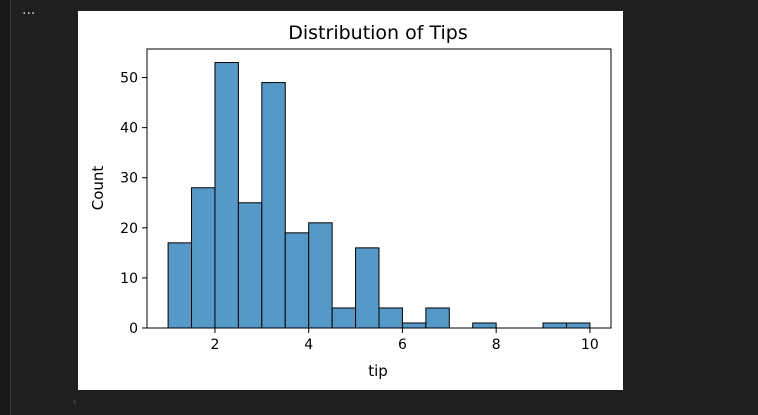 This screenshot has height=415, width=758. I want to click on scroll-left-indicator: ‹, so click(75, 401).